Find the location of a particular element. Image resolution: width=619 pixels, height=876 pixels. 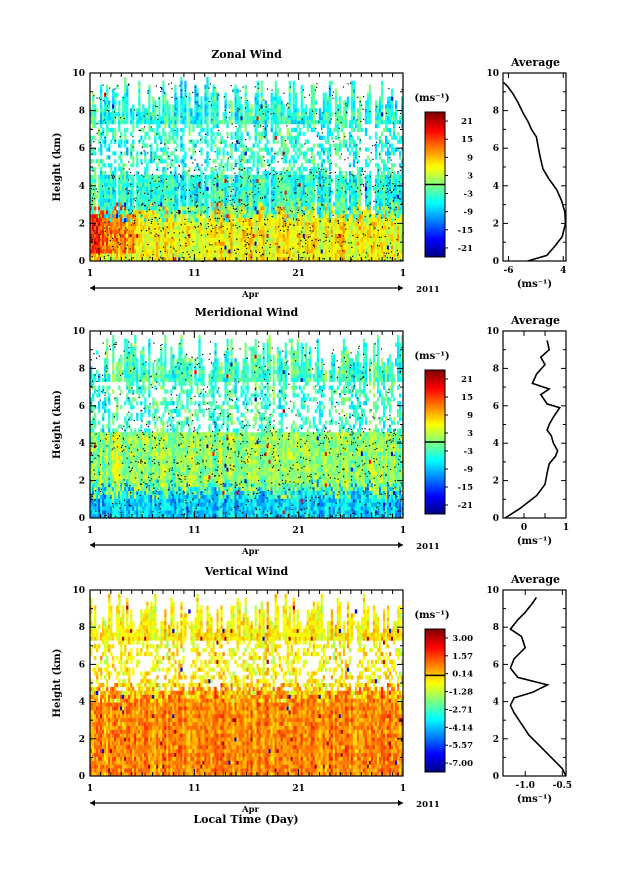

colorbar-tick-label: -2.71 is located at coordinates (461, 710).